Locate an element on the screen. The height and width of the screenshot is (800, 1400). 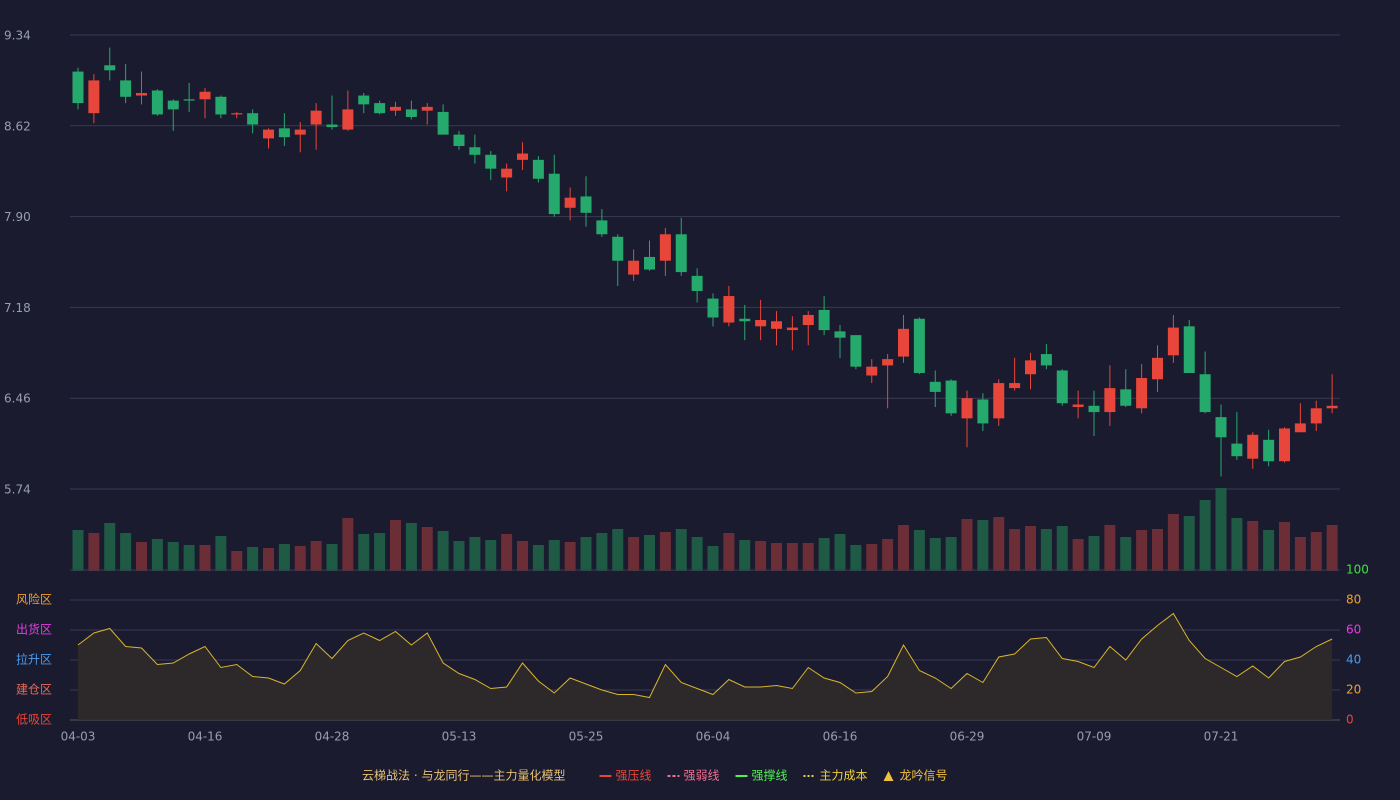
legend-label: 强压线 is located at coordinates (633, 776).